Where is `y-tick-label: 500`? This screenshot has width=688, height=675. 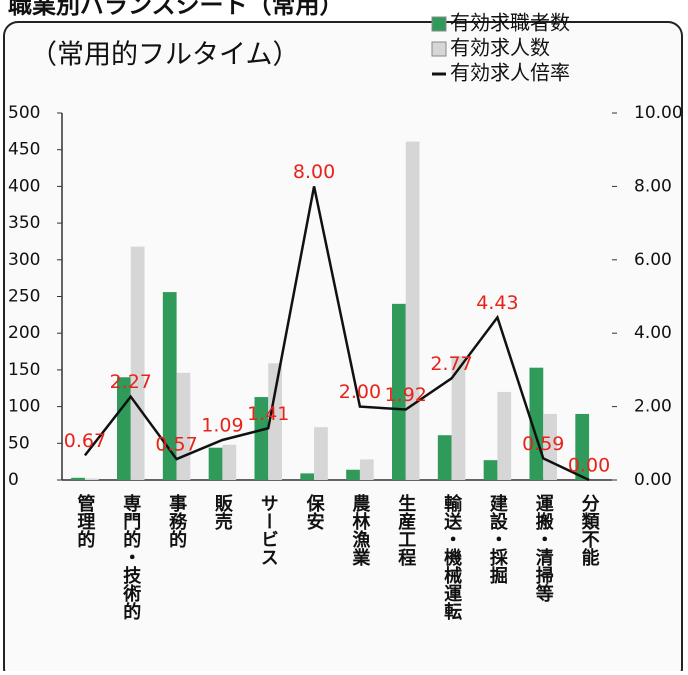
y-tick-label: 500 is located at coordinates (24, 113).